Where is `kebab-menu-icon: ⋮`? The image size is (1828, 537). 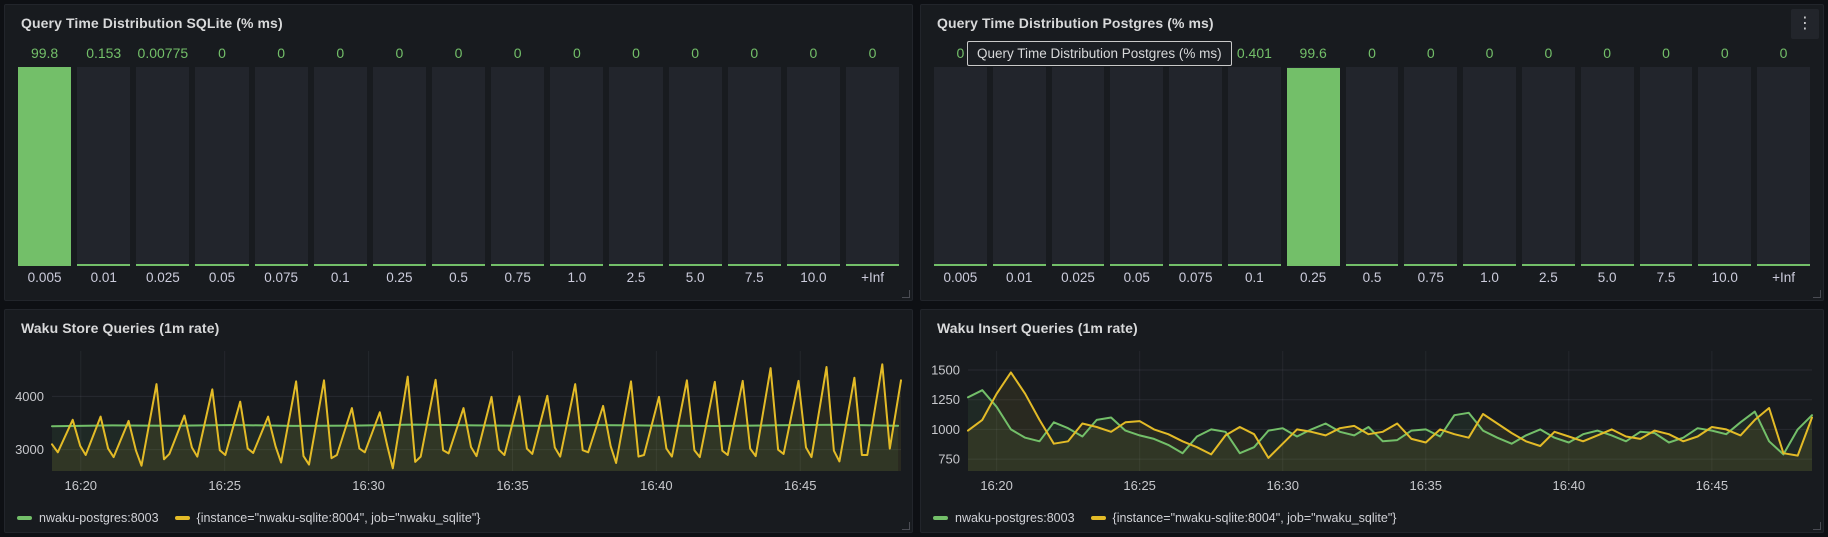
kebab-menu-icon: ⋮ is located at coordinates (1805, 24).